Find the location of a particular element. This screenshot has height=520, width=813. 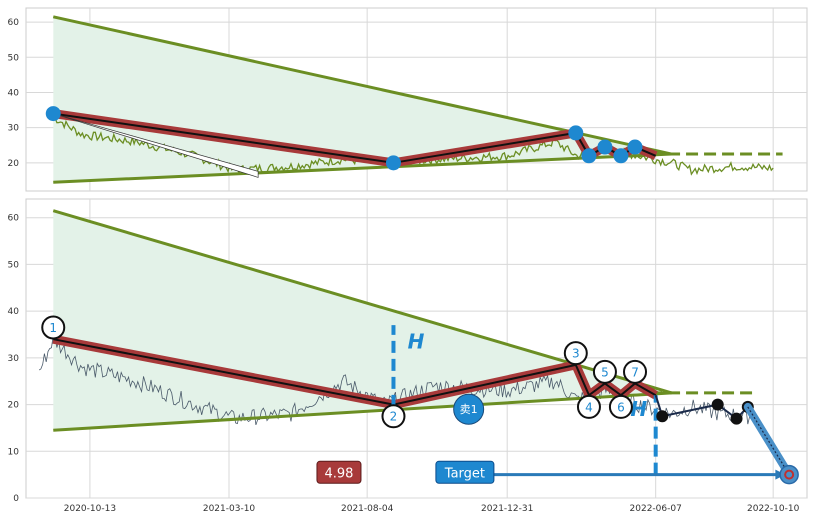

pivot-label-6: 6 is located at coordinates (621, 407).